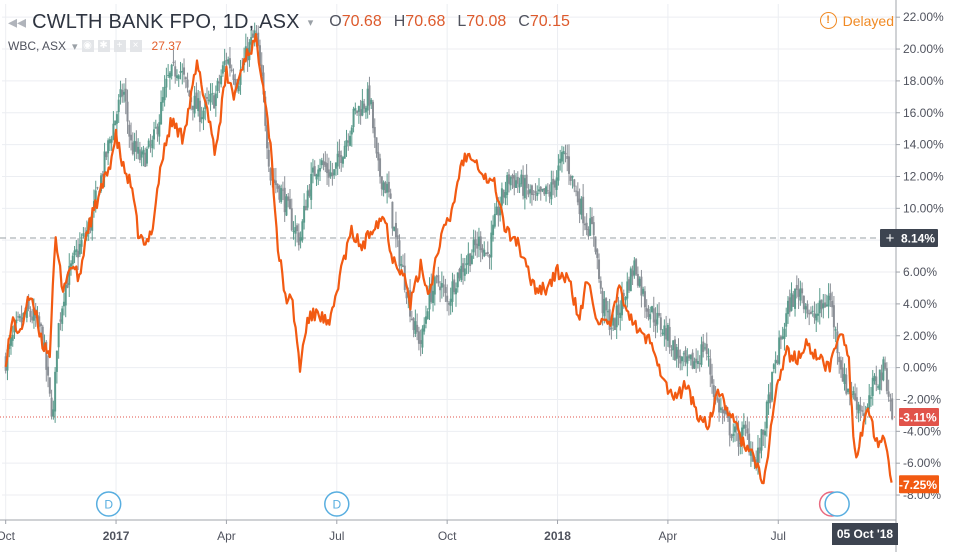 This screenshot has height=557, width=960. I want to click on reference-badge: +8.14%, so click(909, 237).